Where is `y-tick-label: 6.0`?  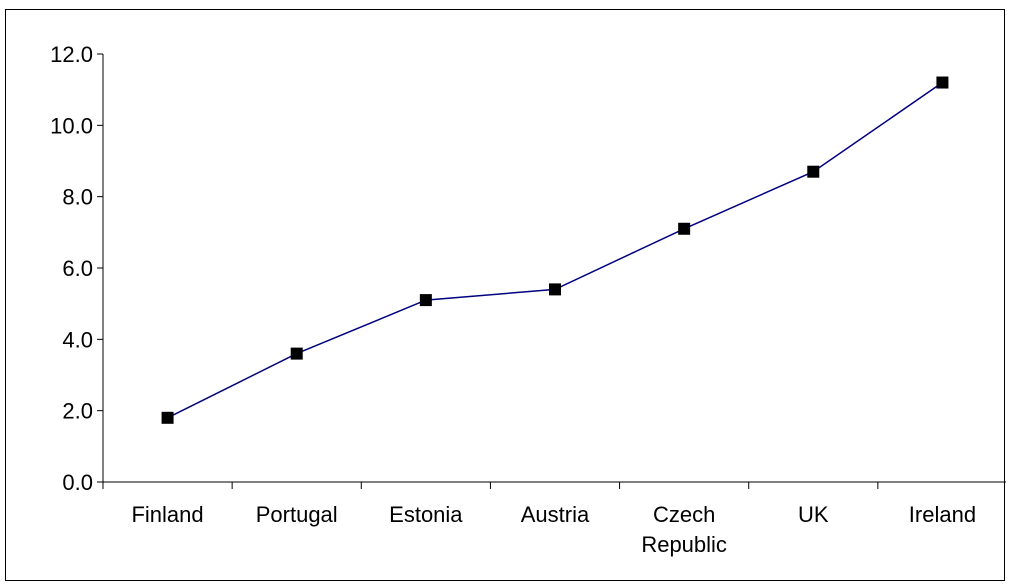 y-tick-label: 6.0 is located at coordinates (77, 268).